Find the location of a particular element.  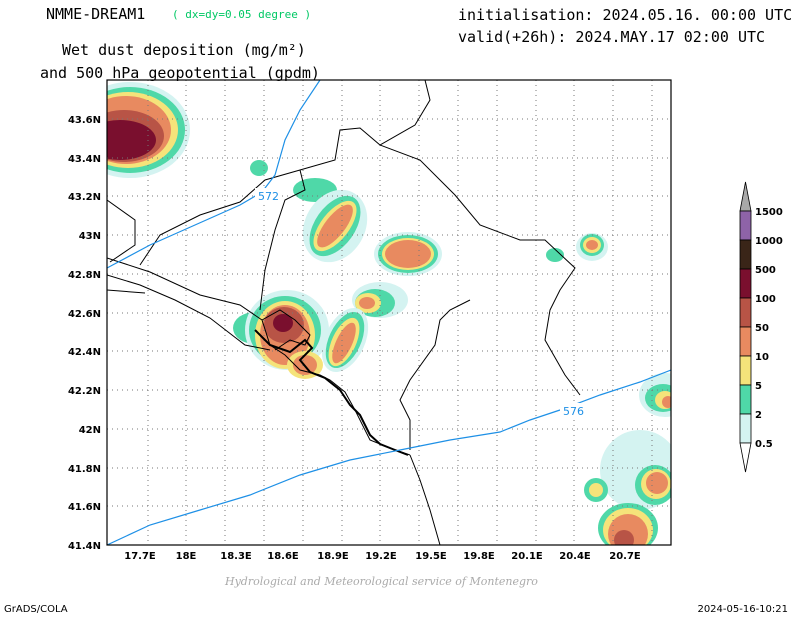

lat-tick-label: 41.6N is located at coordinates (84, 507).